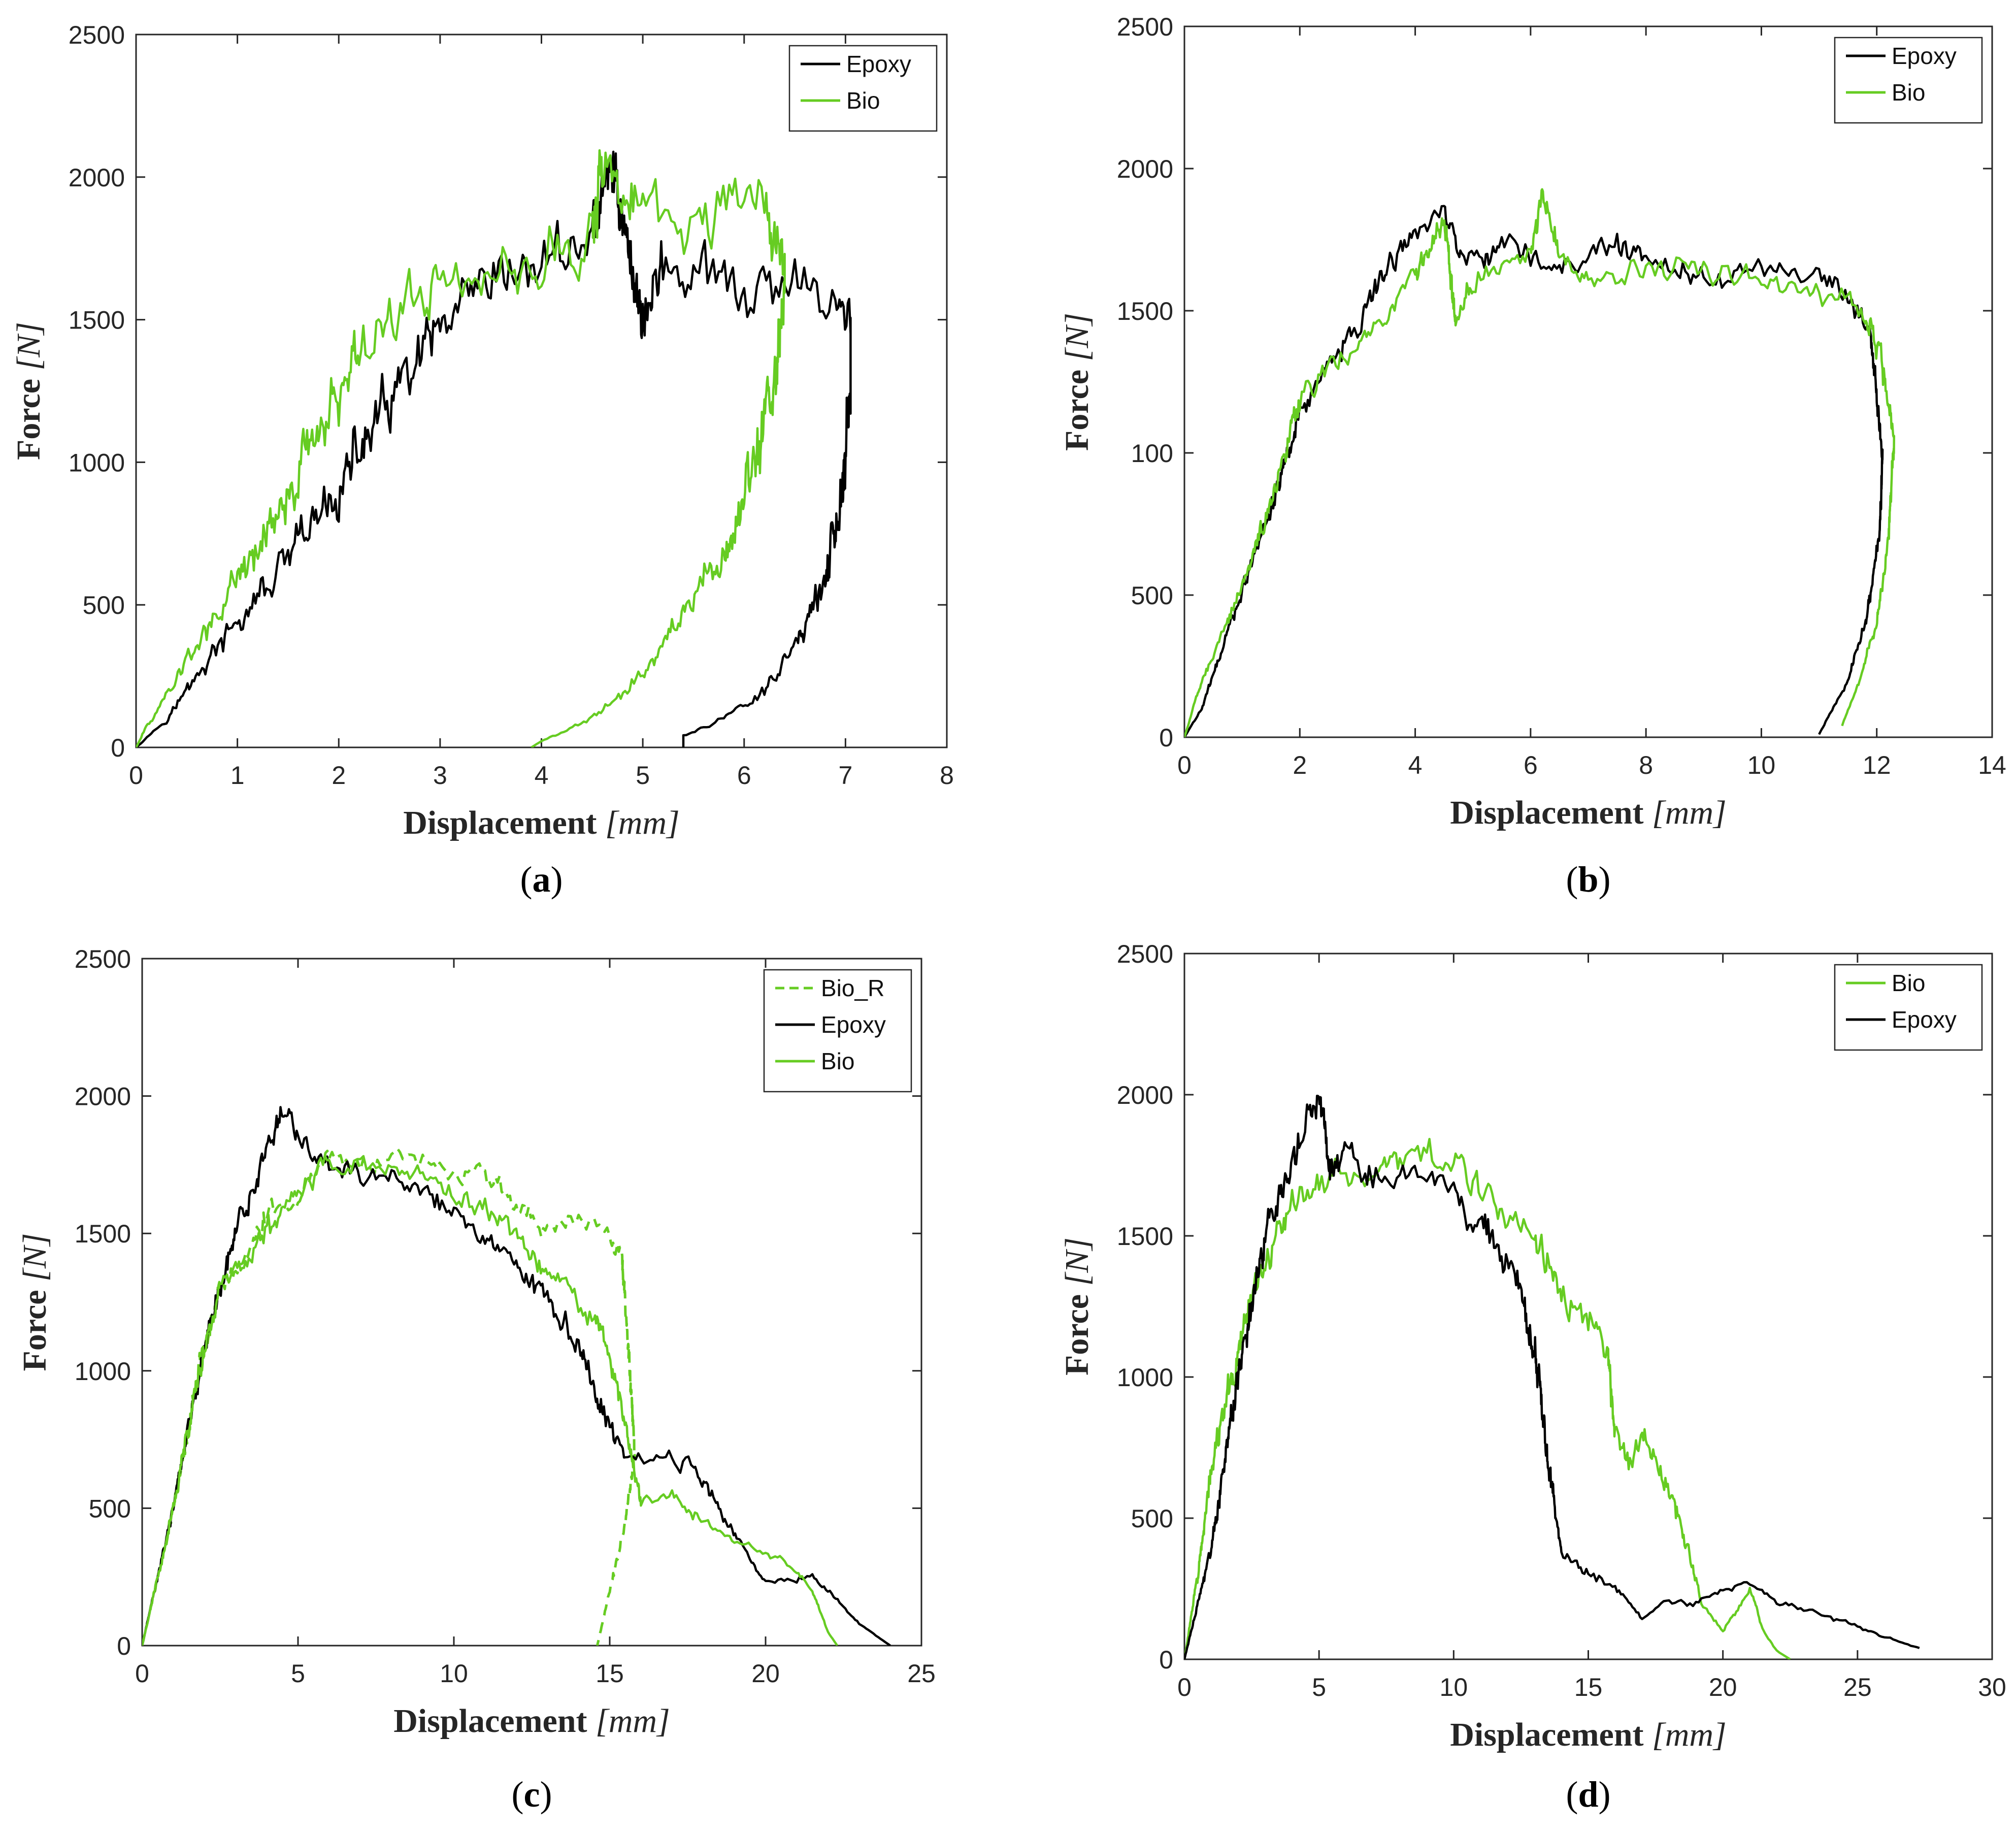 The image size is (2016, 1835). I want to click on x-tick-label: 14, so click(1992, 765).